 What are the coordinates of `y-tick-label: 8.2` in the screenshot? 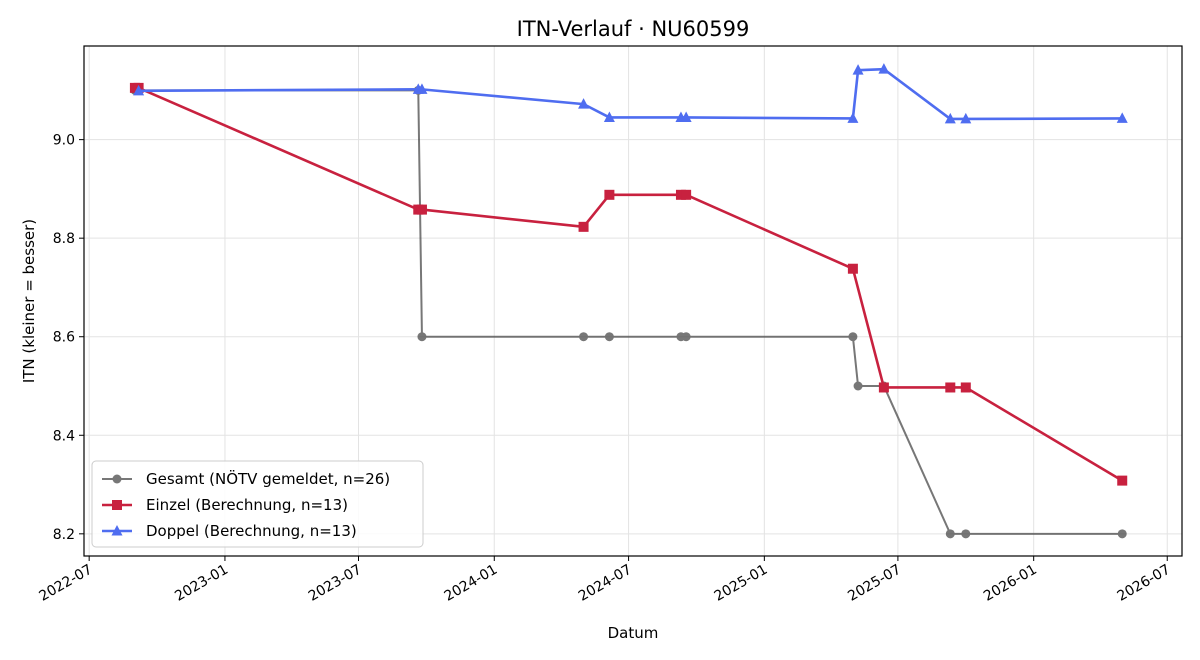 It's located at (64, 535).